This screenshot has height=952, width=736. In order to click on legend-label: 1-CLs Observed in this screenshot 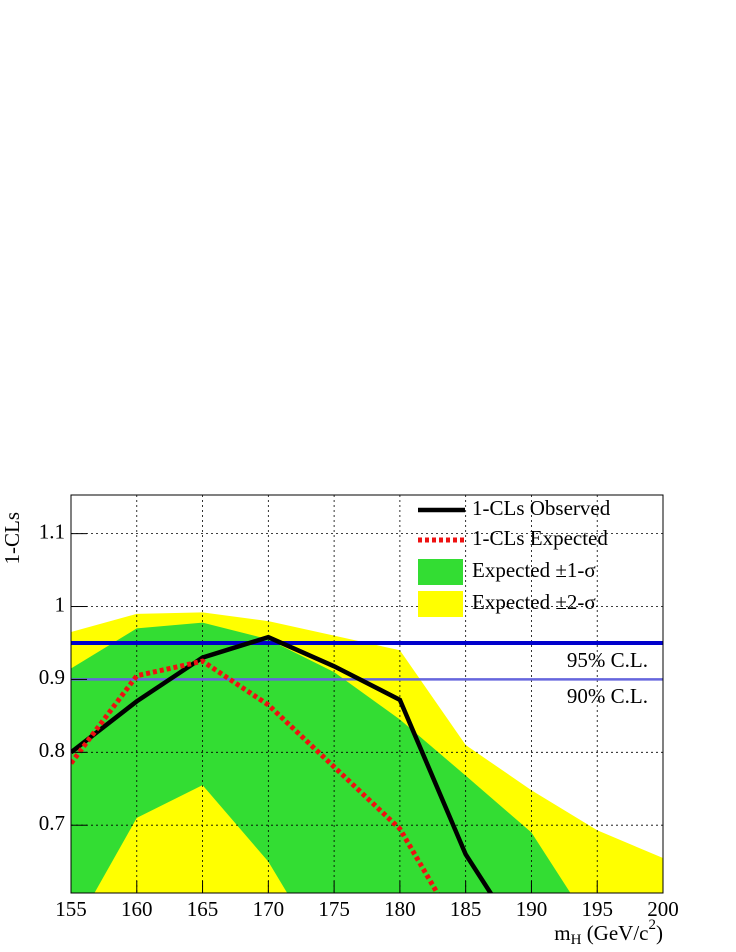, I will do `click(541, 508)`.